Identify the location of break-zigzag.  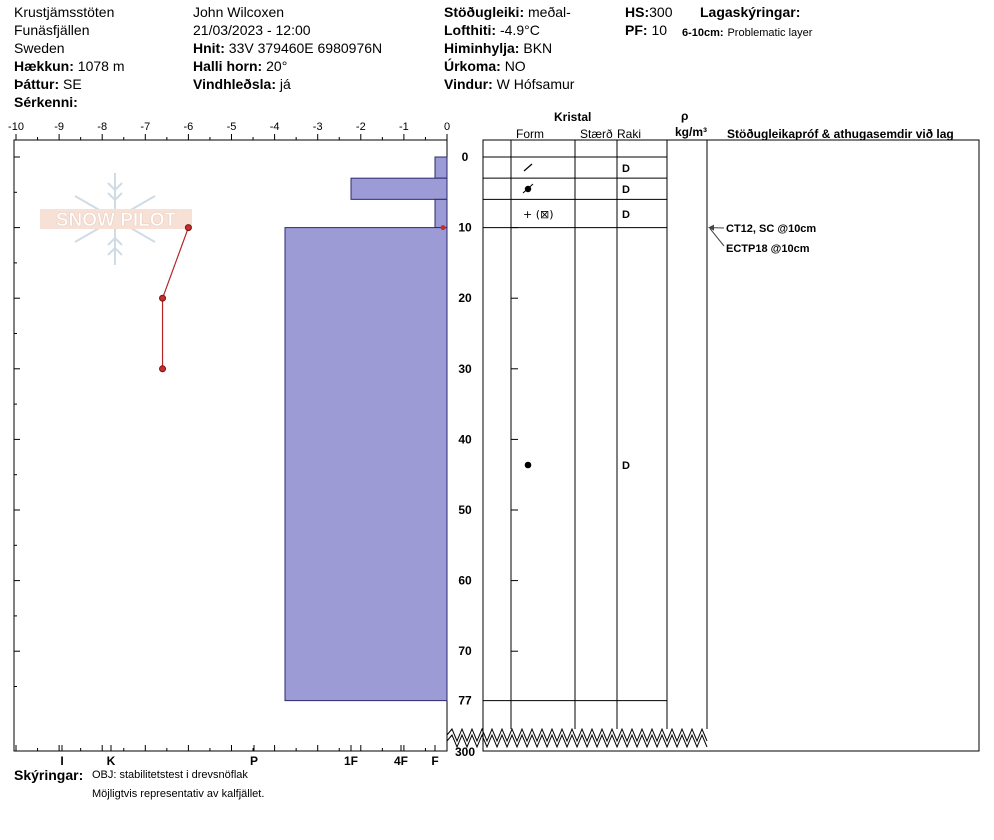
(577, 735).